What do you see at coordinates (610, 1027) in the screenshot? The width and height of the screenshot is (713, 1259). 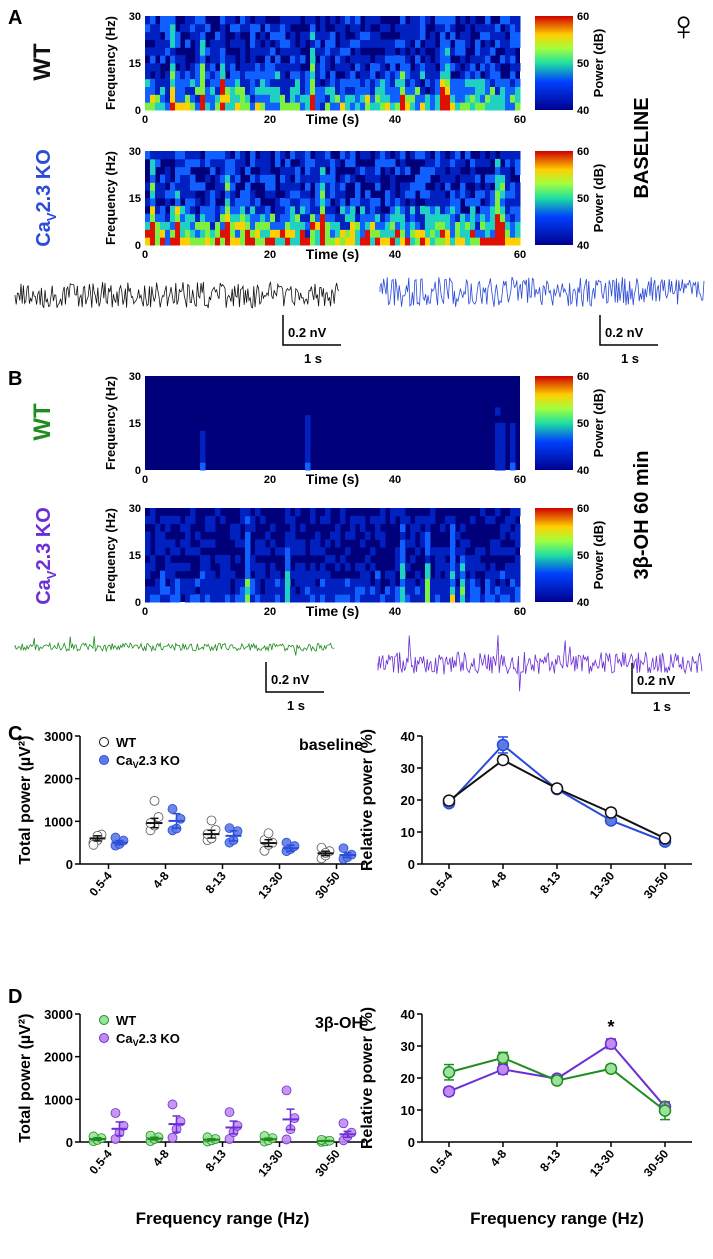 I see `significance-marker: *` at bounding box center [610, 1027].